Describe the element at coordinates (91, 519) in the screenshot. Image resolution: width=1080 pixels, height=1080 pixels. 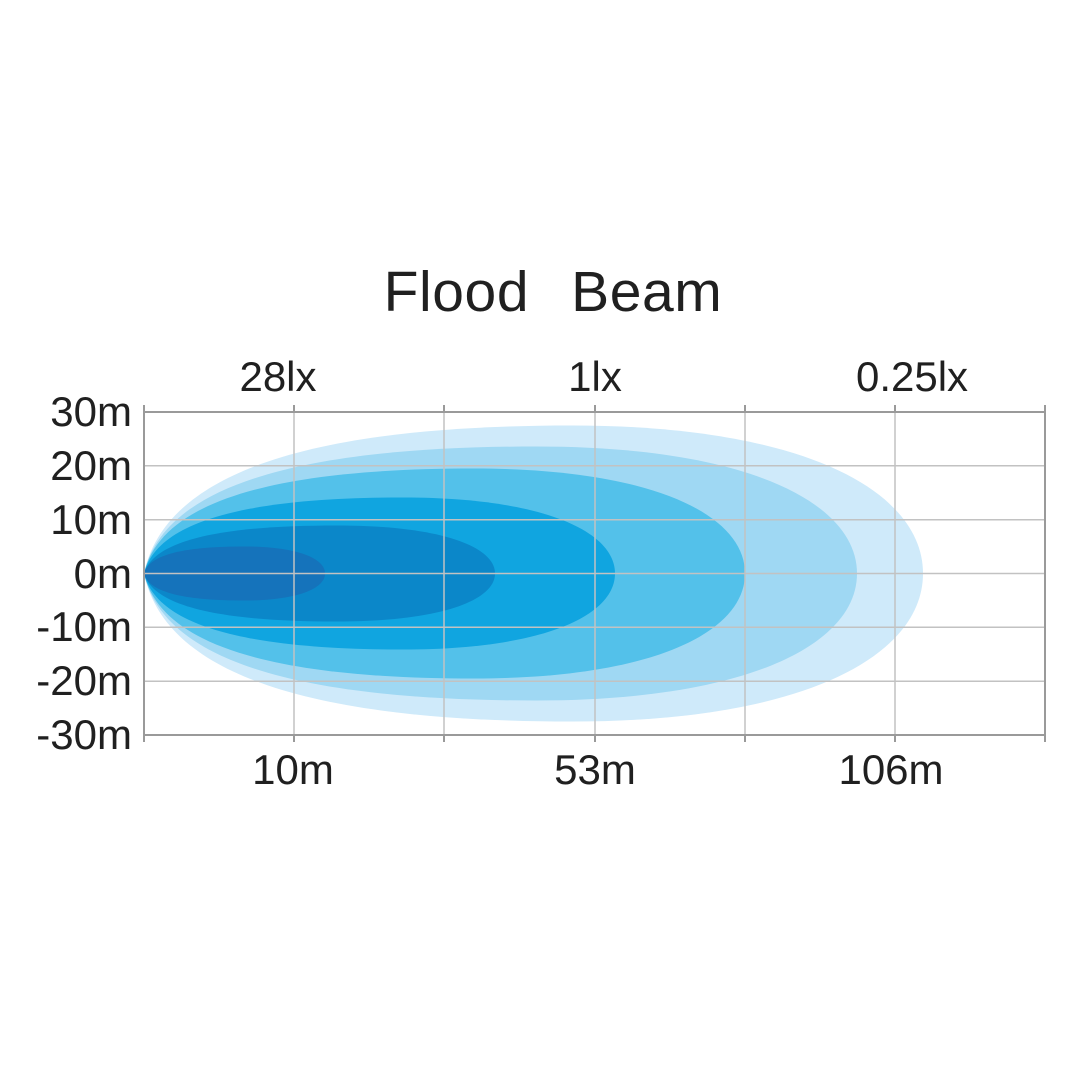
I see `y-label-10m: 10m` at that location.